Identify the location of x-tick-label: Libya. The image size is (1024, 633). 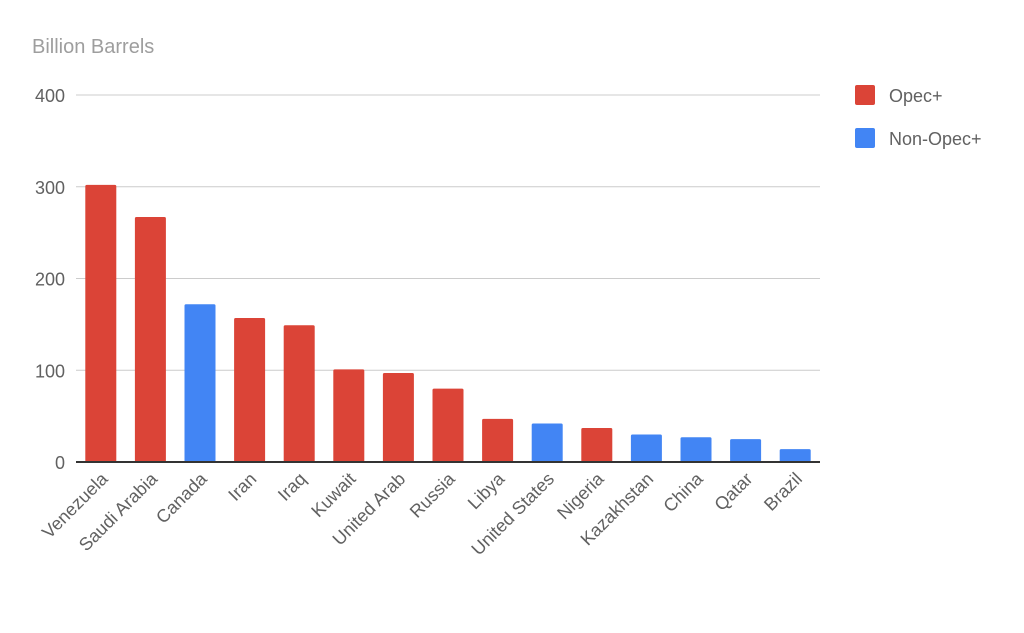
(486, 490).